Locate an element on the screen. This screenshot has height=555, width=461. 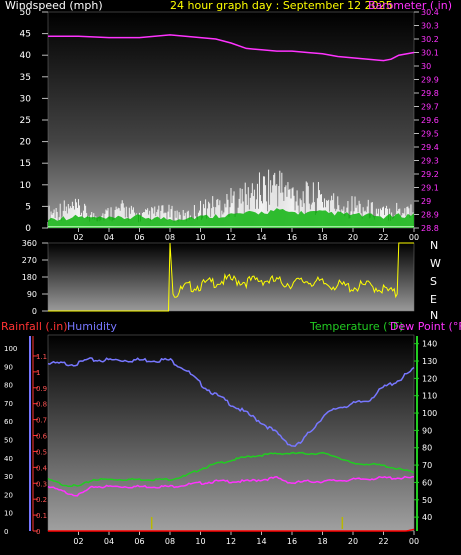
y-right-tick-label: 29.6 is located at coordinates (430, 120).